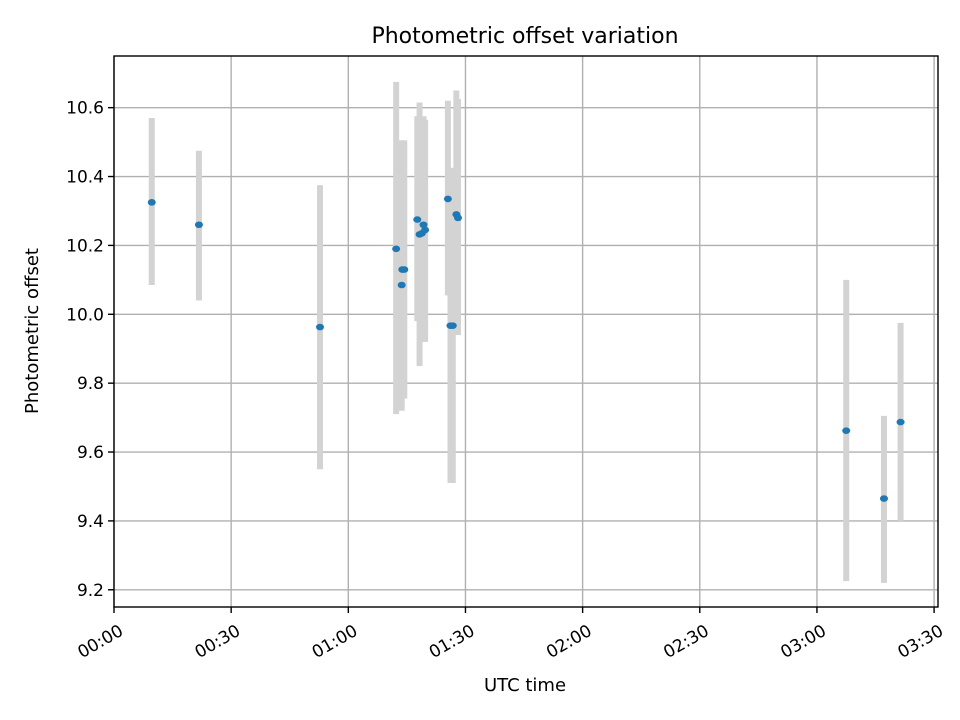 This screenshot has width=960, height=720. I want to click on x-tick-label: 00:30, so click(218, 642).